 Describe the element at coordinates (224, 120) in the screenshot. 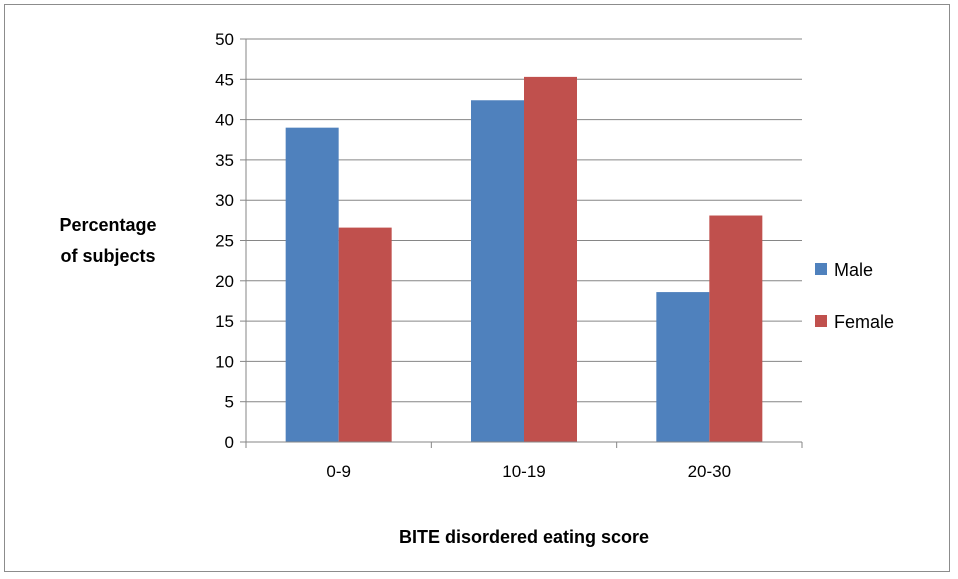

I see `y-tick-label: 40` at that location.